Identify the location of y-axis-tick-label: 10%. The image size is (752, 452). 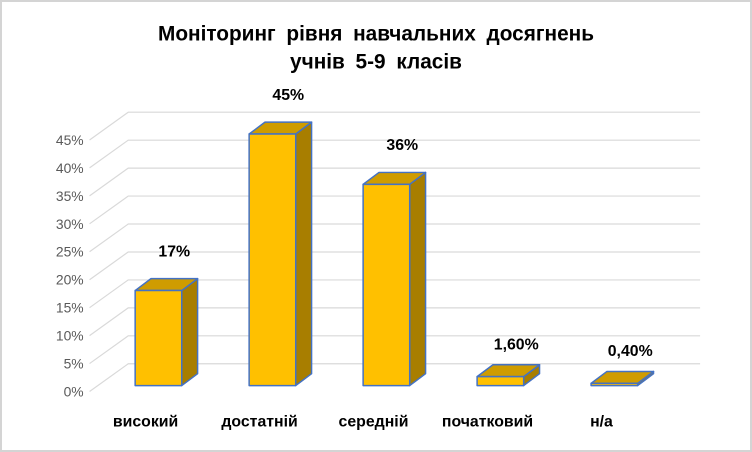
(70, 336).